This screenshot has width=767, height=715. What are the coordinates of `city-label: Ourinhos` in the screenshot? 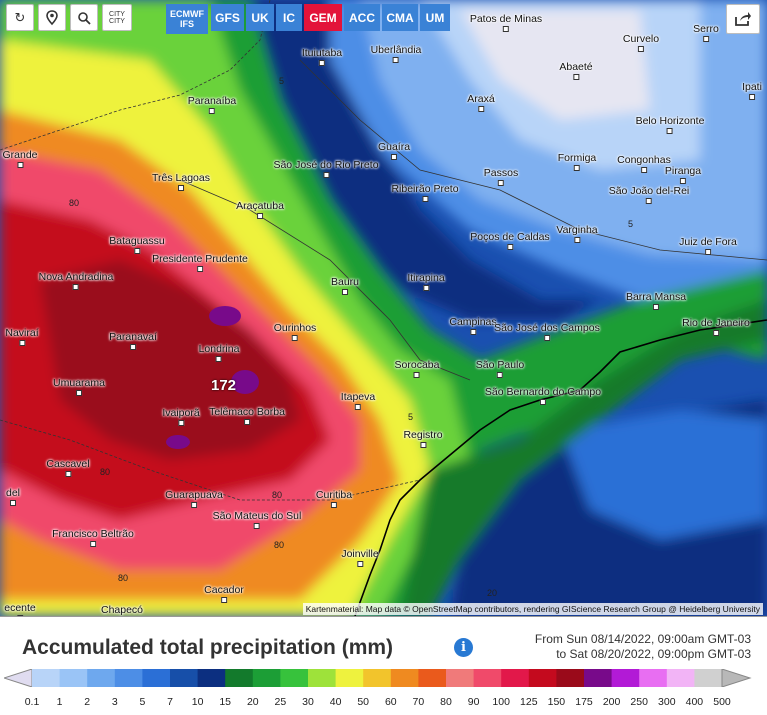 It's located at (295, 332).